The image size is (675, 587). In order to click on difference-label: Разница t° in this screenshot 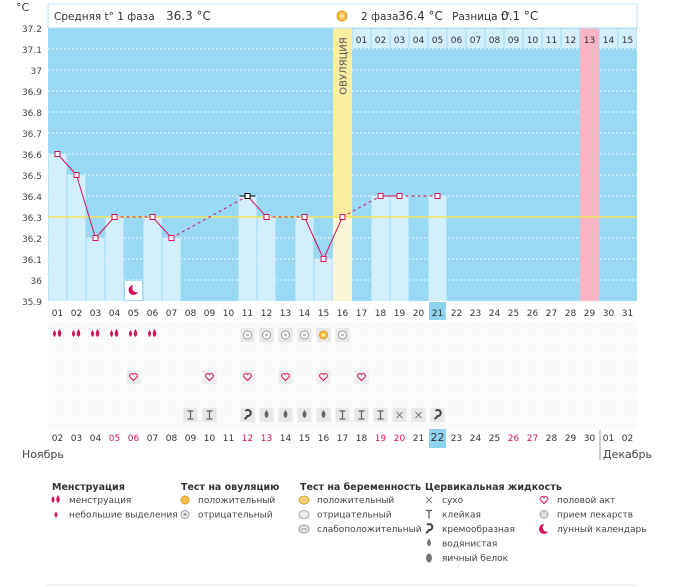, I will do `click(481, 17)`.